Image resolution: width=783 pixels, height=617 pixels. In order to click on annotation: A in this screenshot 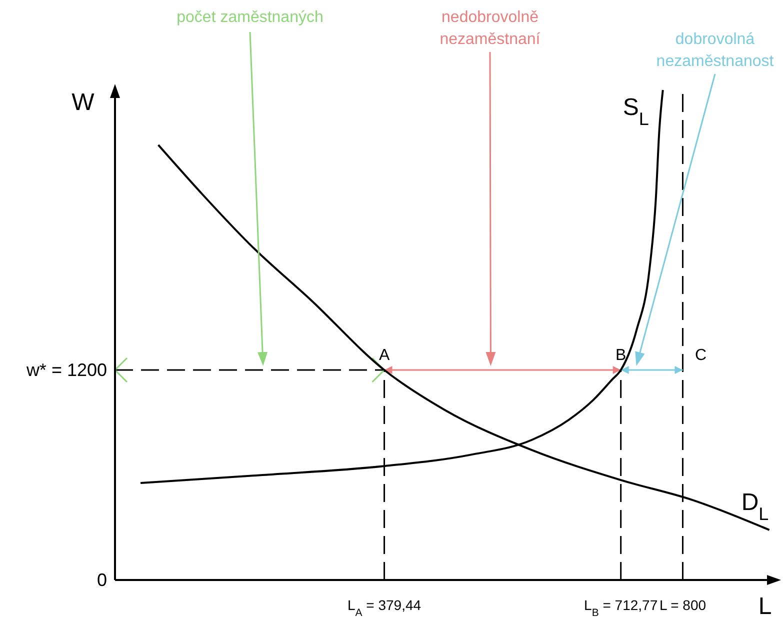, I will do `click(384, 355)`.